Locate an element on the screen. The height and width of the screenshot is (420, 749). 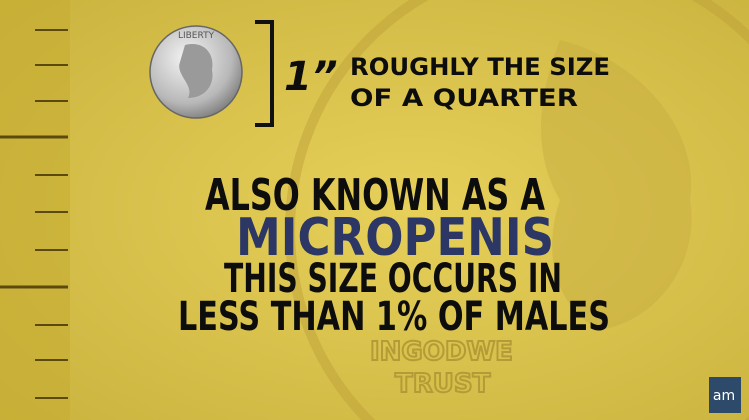
headline: ALSO KNOWN AS A is located at coordinates (375, 195).